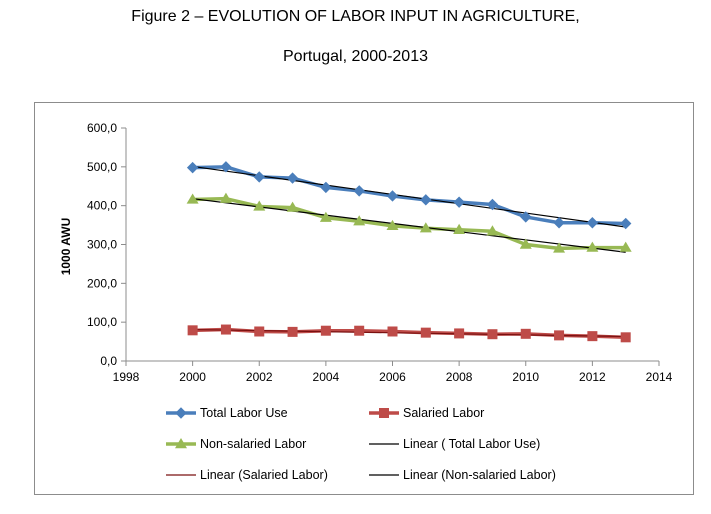  What do you see at coordinates (443, 413) in the screenshot?
I see `legend-label: Salaried Labor` at bounding box center [443, 413].